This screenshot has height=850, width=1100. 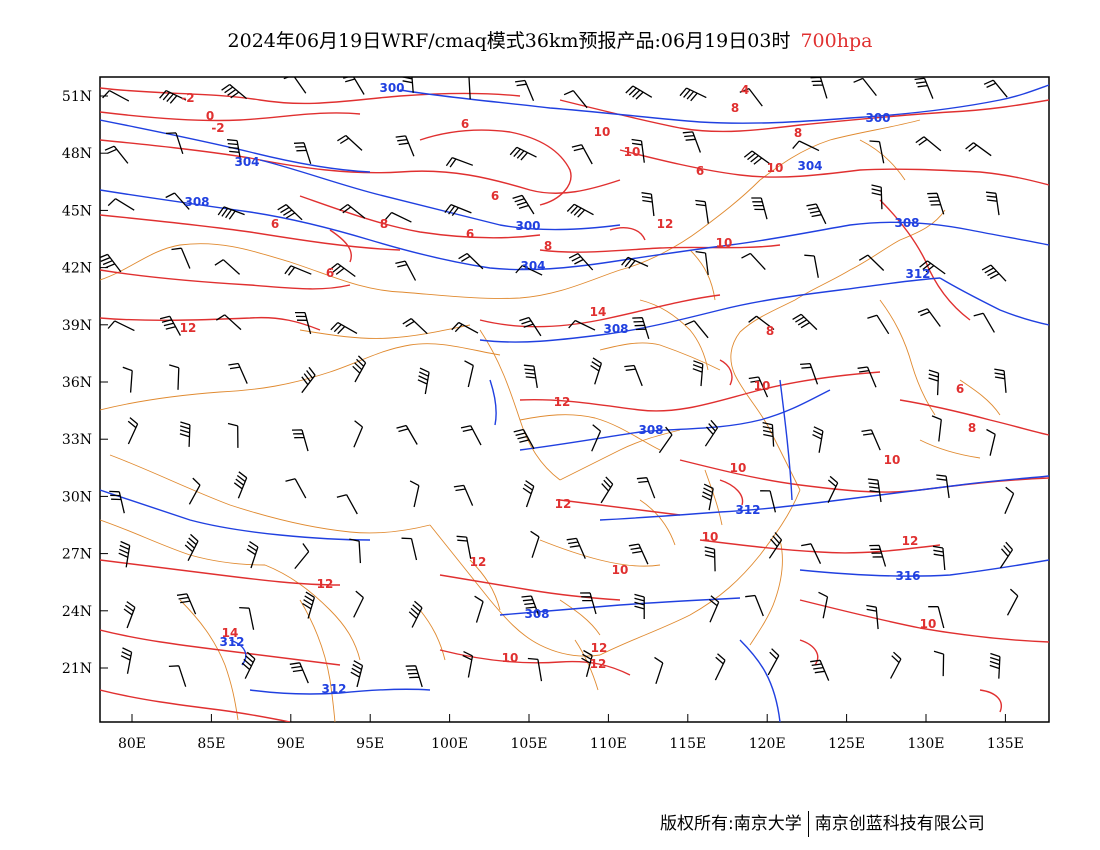 I want to click on temperature-contour-label: 14, so click(x=598, y=312).